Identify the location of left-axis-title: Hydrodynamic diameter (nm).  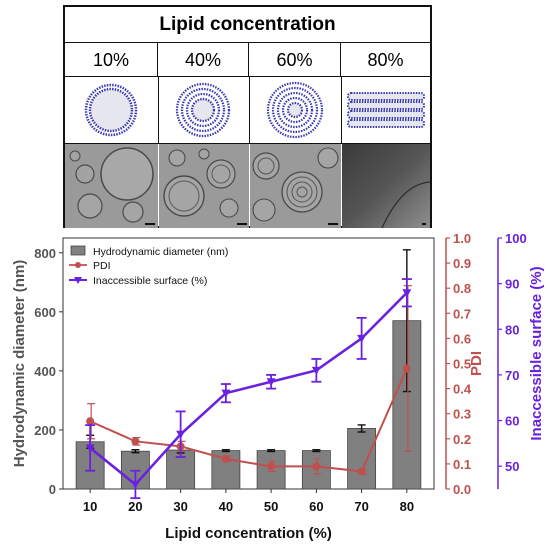
(19, 364).